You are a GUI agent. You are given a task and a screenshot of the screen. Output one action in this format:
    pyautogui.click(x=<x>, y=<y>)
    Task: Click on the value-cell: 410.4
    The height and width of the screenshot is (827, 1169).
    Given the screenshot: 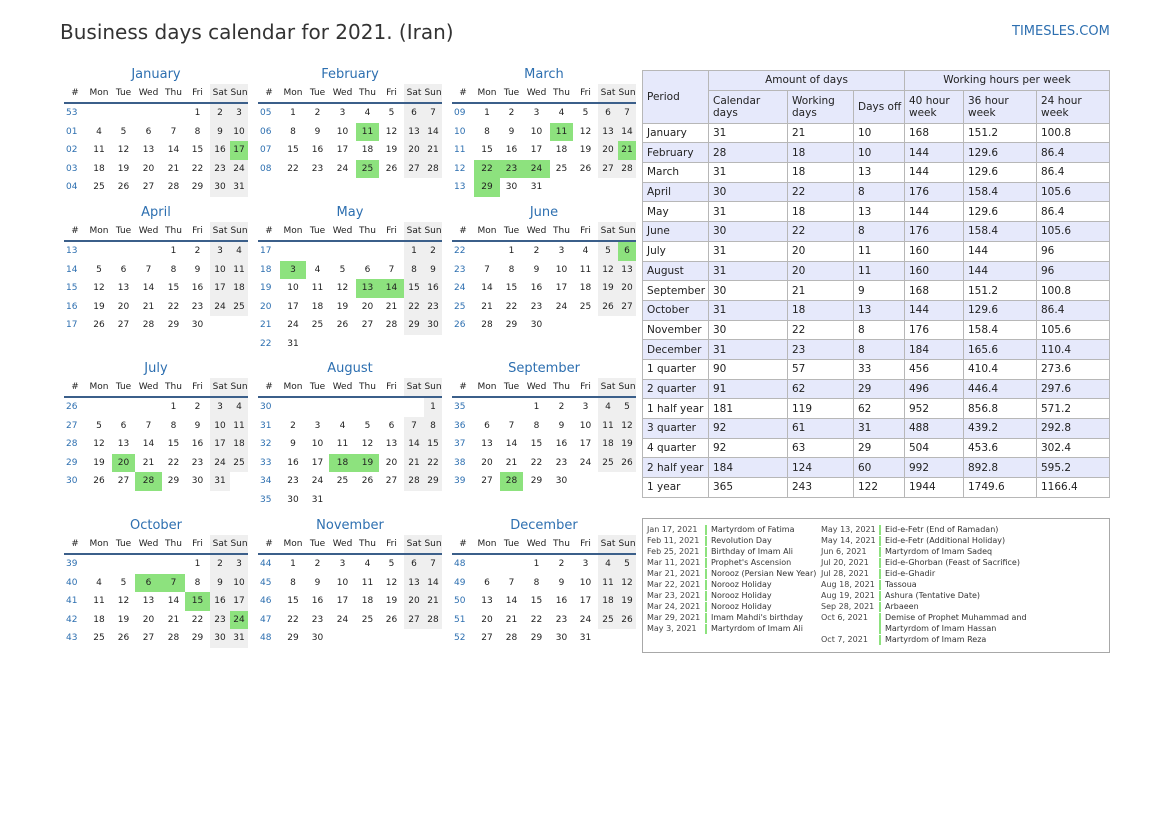 What is the action you would take?
    pyautogui.click(x=1000, y=369)
    